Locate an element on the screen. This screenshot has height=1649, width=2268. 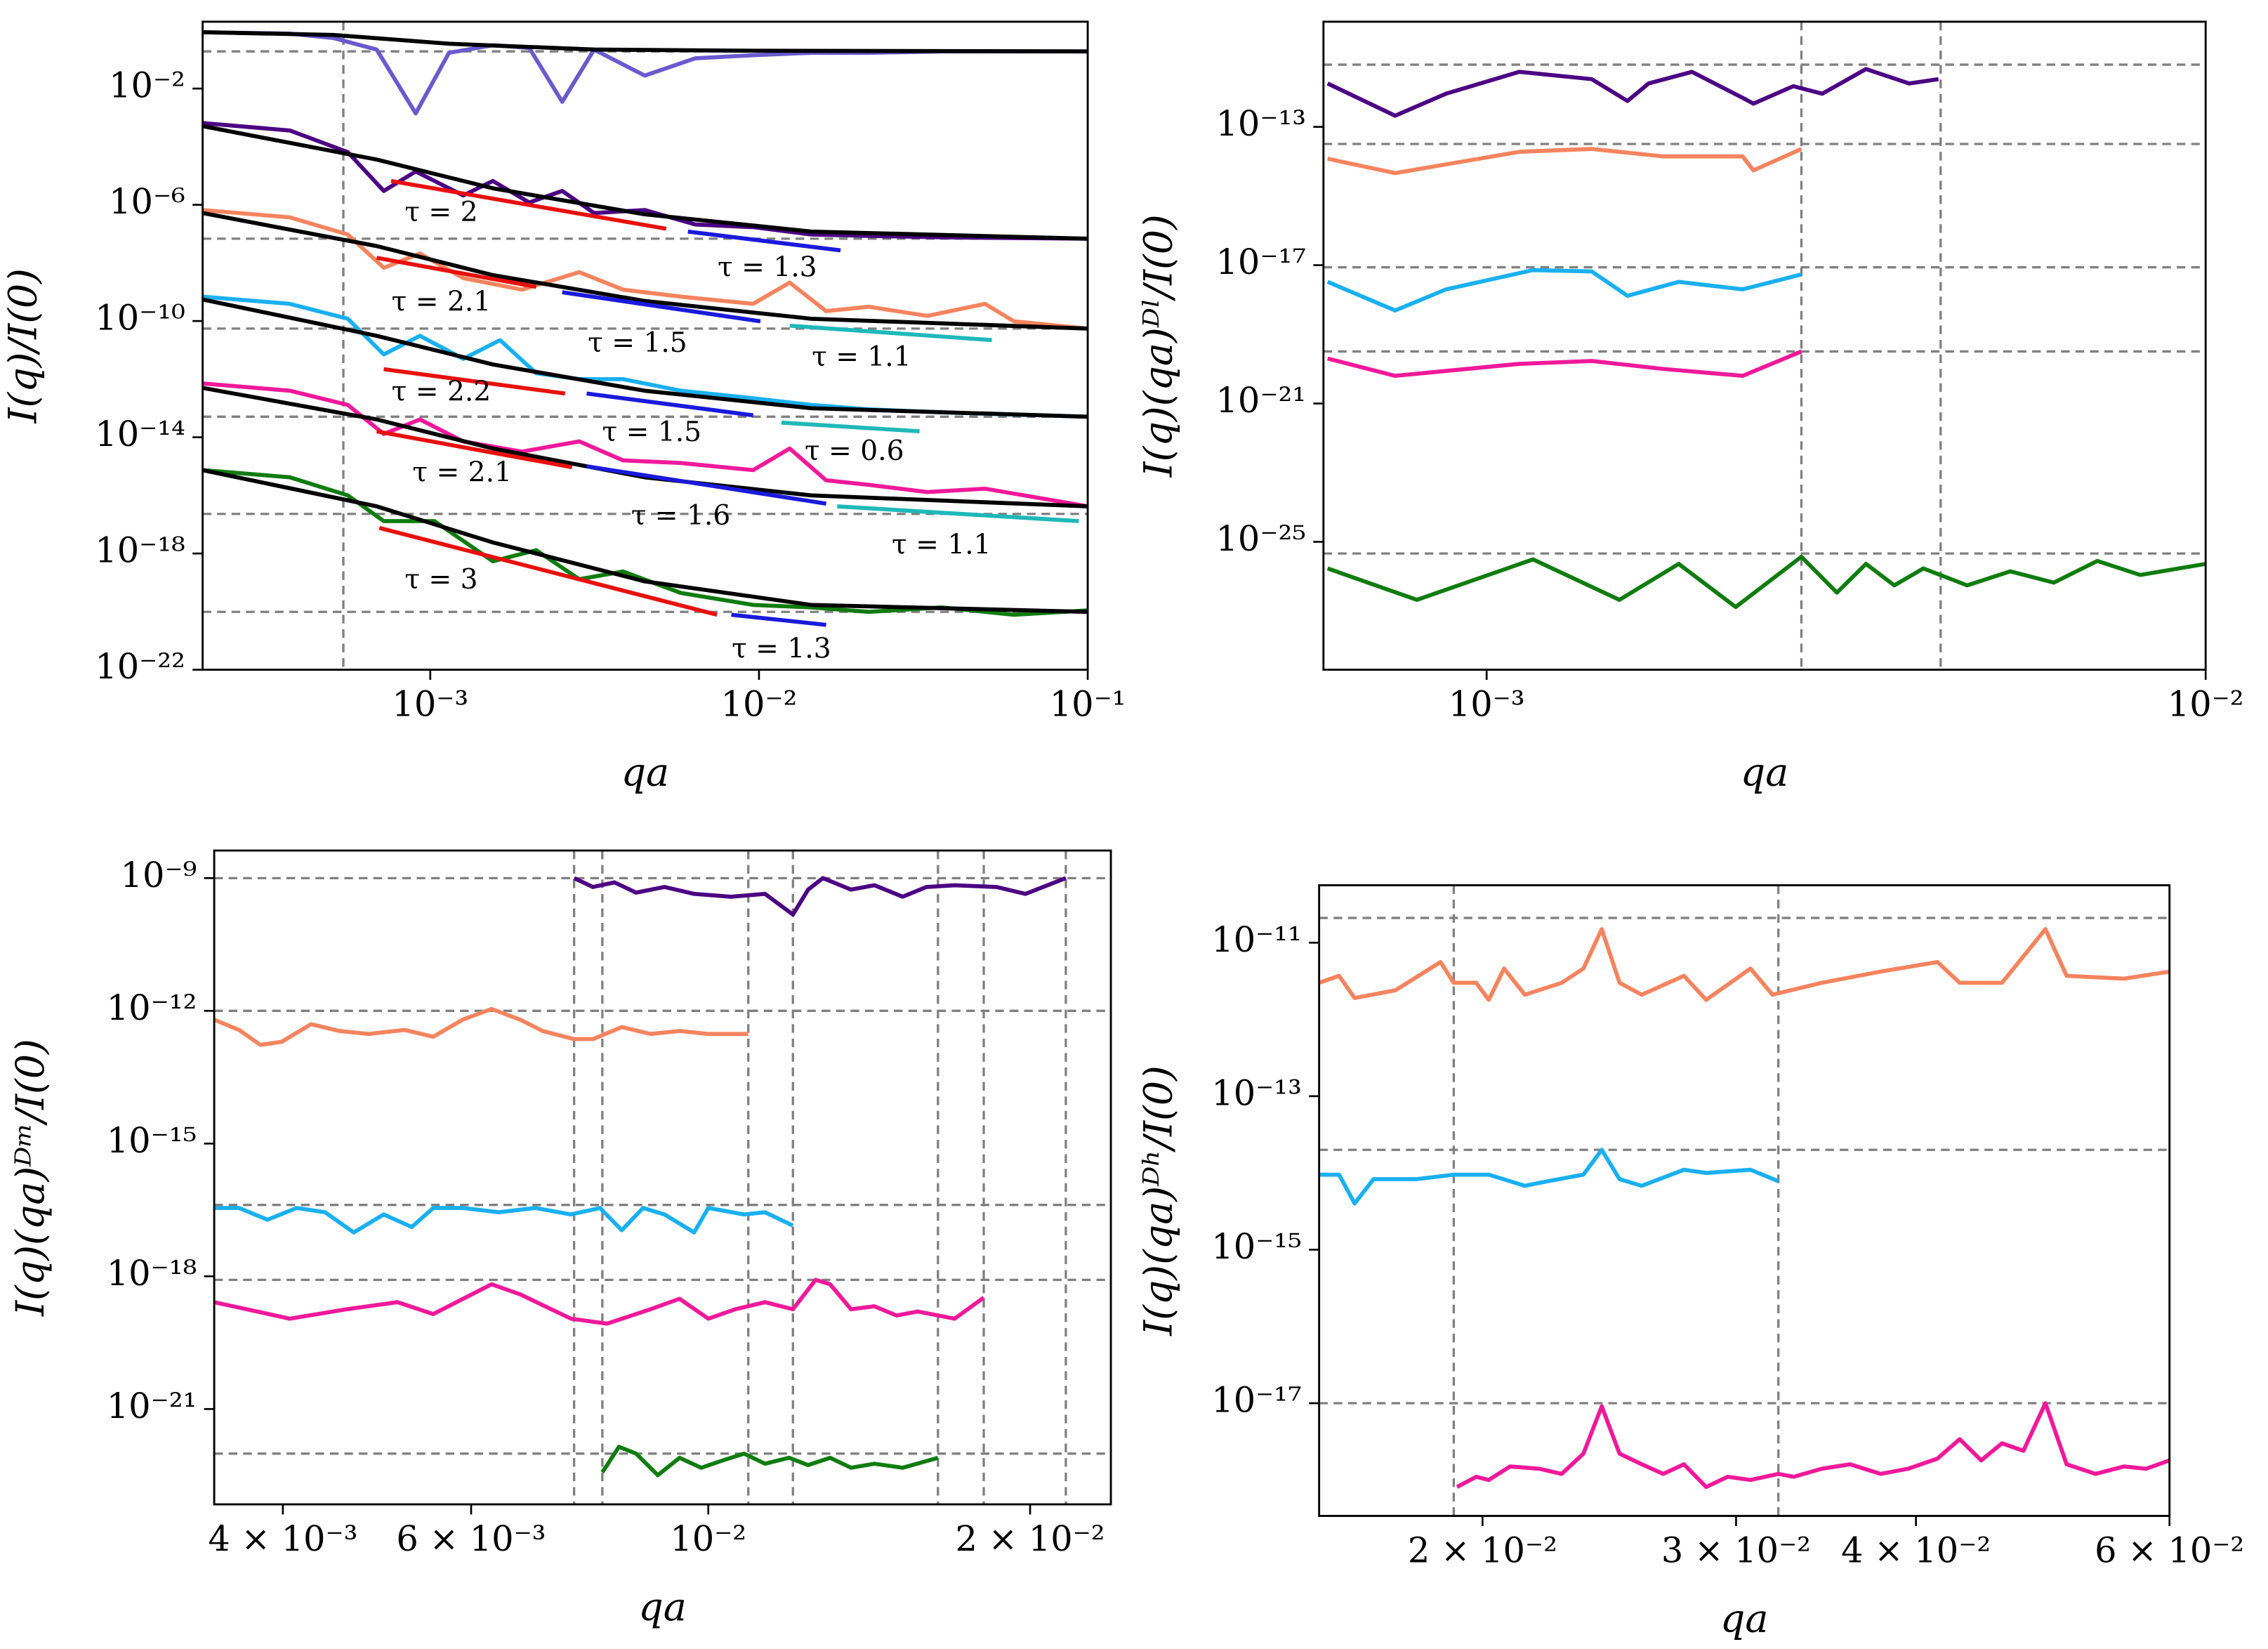
plot-frame is located at coordinates (1744, 1200).